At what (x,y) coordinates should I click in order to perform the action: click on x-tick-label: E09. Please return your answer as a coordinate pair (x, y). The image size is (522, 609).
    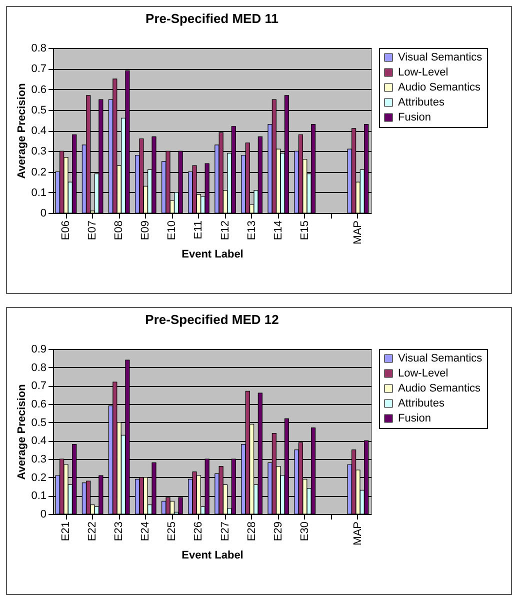
    Looking at the image, I should click on (146, 230).